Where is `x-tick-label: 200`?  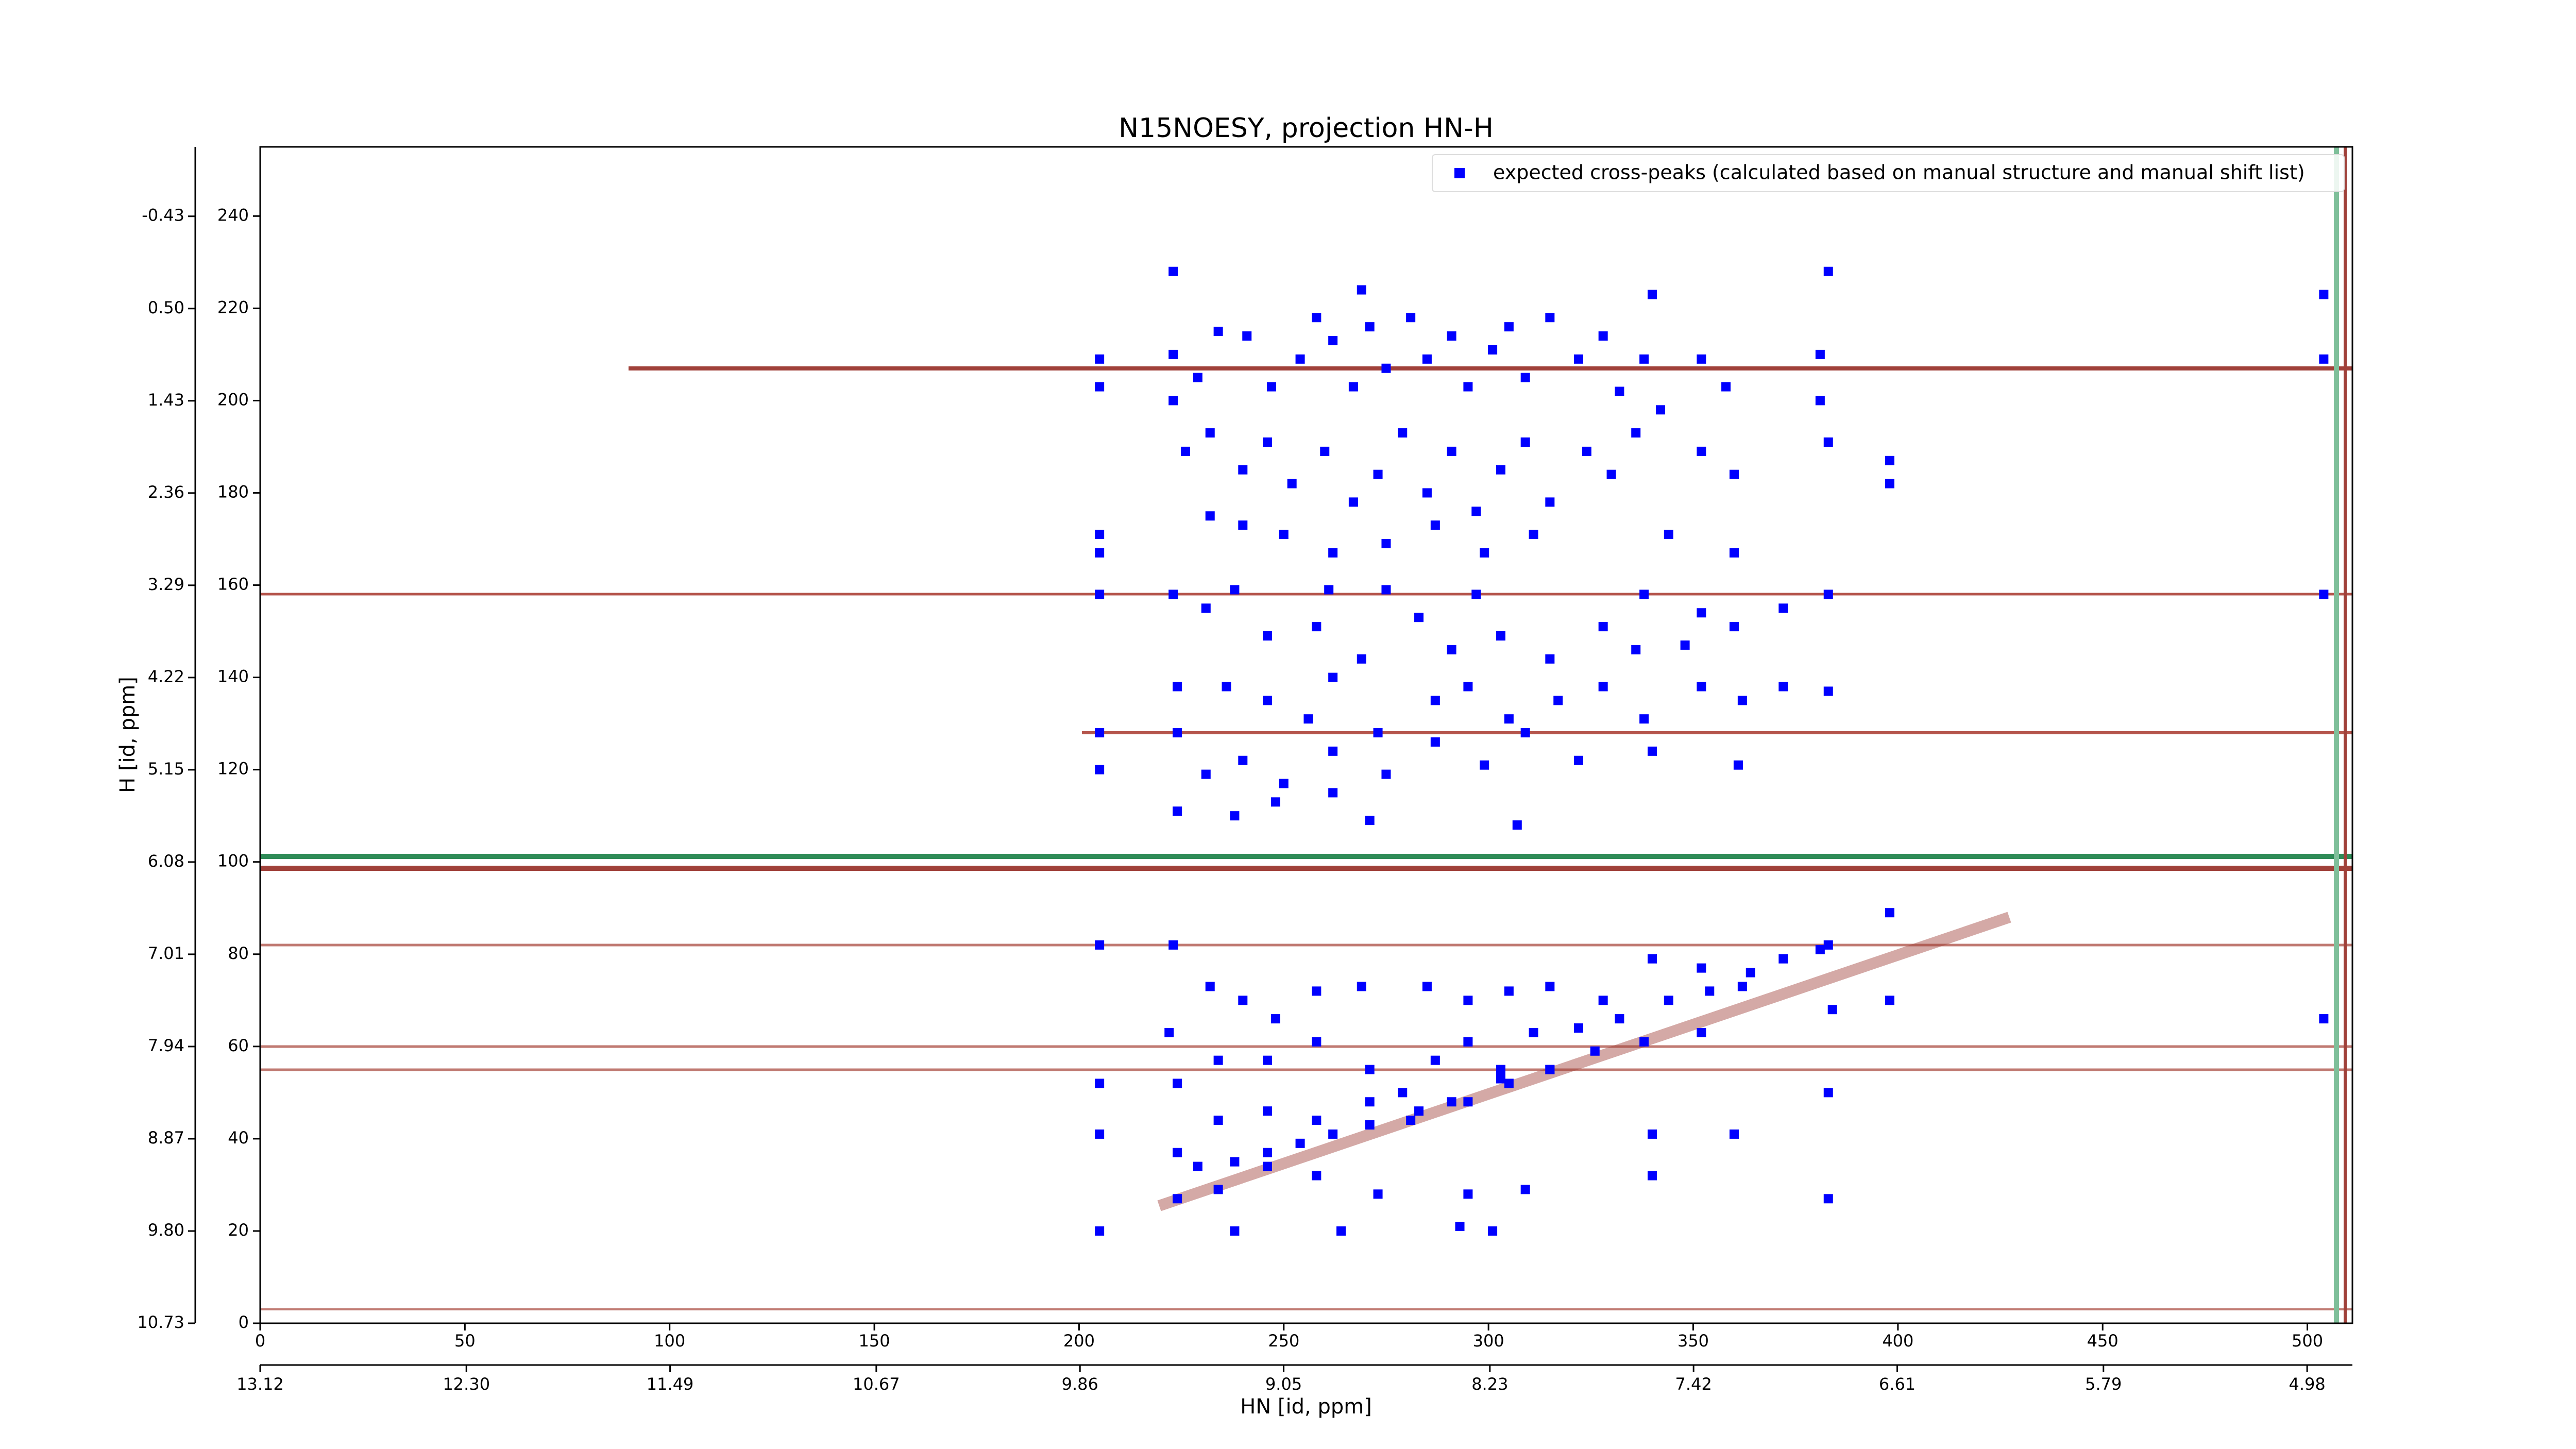
x-tick-label: 200 is located at coordinates (1079, 1341).